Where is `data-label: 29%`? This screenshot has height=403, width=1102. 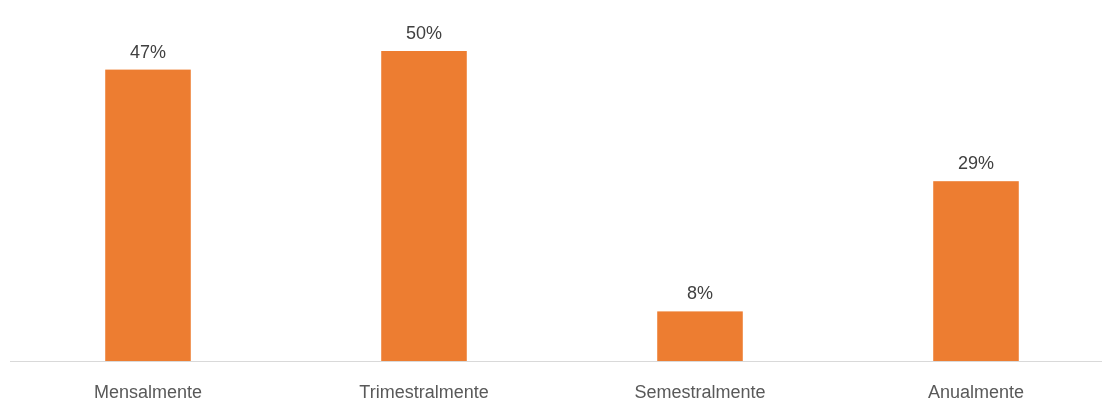
data-label: 29% is located at coordinates (976, 163).